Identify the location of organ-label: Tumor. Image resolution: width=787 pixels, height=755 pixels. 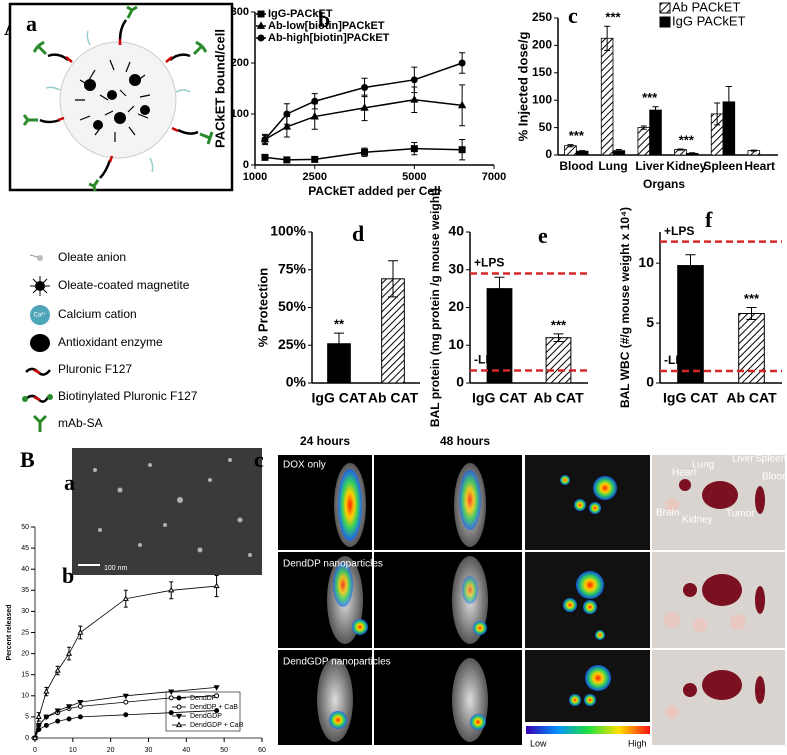
(740, 514).